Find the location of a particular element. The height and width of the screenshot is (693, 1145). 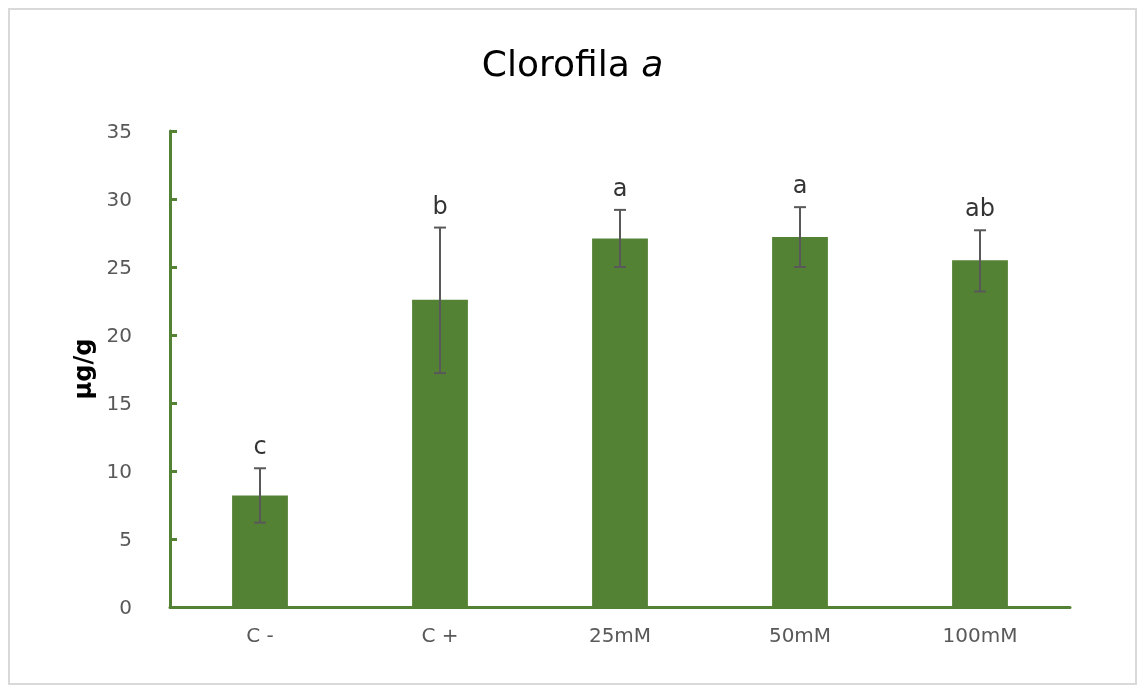

y-tick-label: 25 is located at coordinates (119, 267).